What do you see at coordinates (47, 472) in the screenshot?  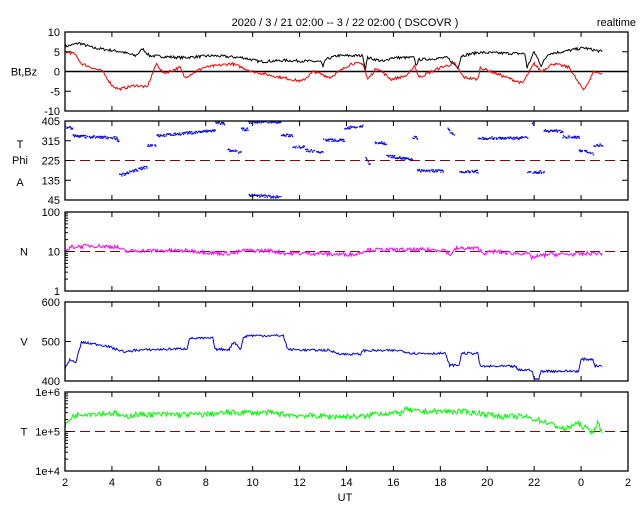 I see `y-tick-label: 1e+4` at bounding box center [47, 472].